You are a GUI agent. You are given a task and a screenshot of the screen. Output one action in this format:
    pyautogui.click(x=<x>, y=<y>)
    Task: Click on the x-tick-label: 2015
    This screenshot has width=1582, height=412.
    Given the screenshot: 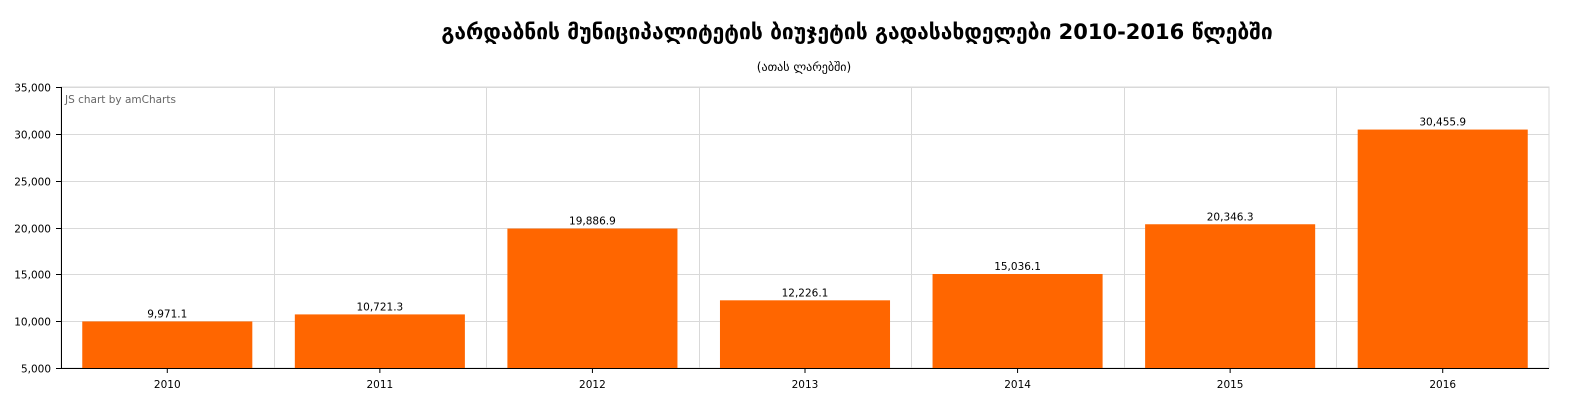 What is the action you would take?
    pyautogui.click(x=1230, y=385)
    